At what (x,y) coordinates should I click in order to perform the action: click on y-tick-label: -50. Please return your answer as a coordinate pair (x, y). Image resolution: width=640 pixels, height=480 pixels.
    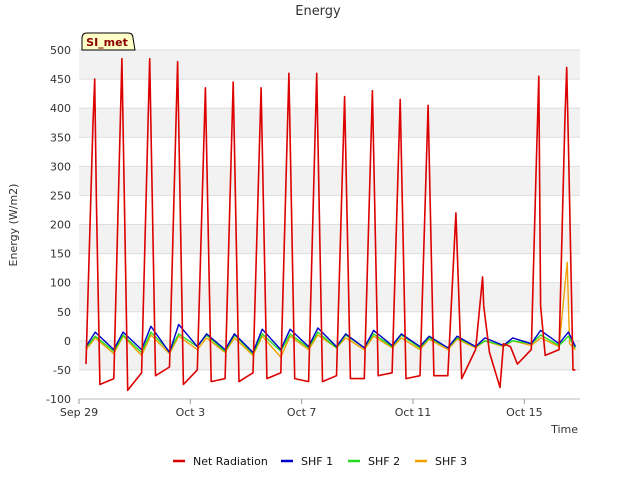
    Looking at the image, I should click on (62, 370).